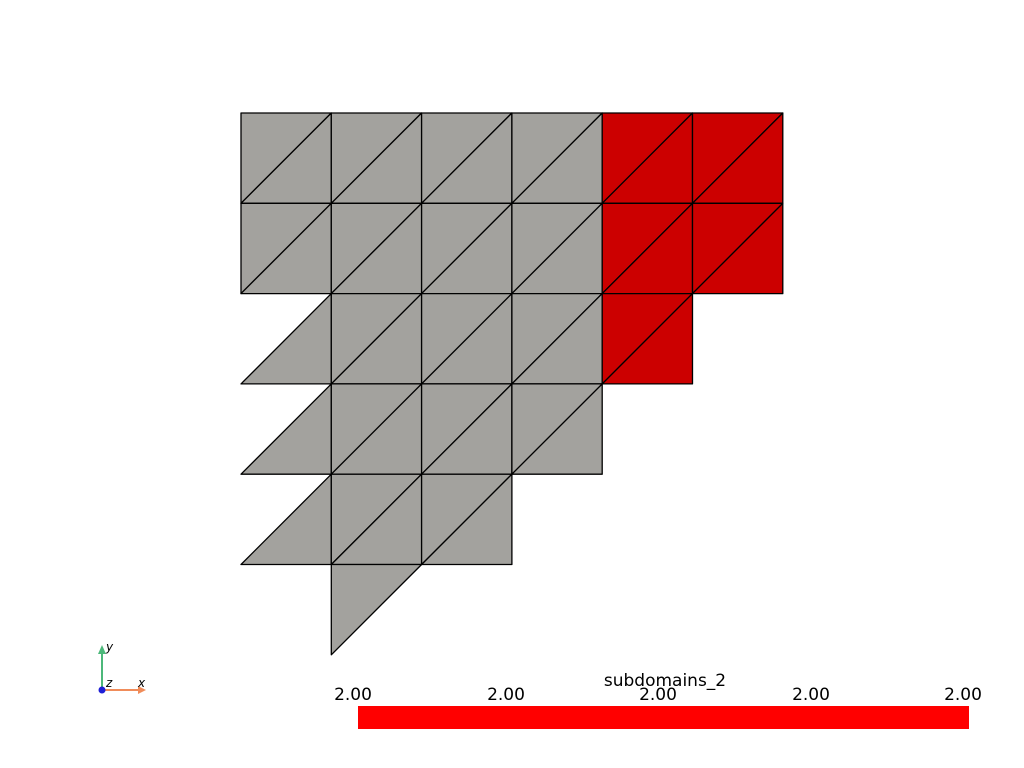 The height and width of the screenshot is (768, 1024). Describe the element at coordinates (141, 683) in the screenshot. I see `axis-x-label: x` at that location.